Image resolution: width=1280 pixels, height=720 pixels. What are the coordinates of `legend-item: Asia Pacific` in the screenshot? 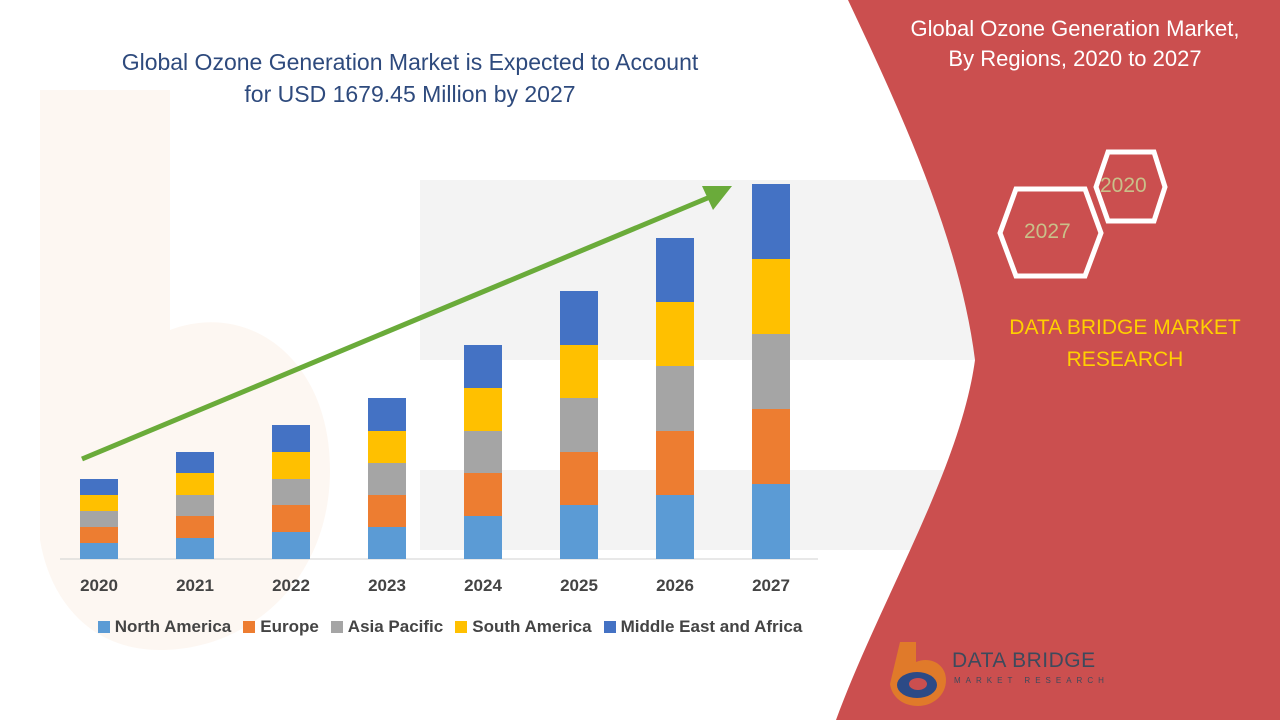 It's located at (387, 627).